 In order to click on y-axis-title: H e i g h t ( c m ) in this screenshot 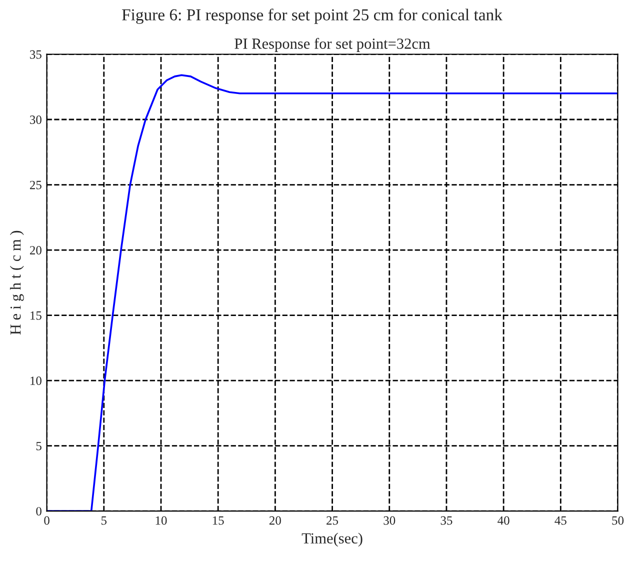, I will do `click(17, 282)`.